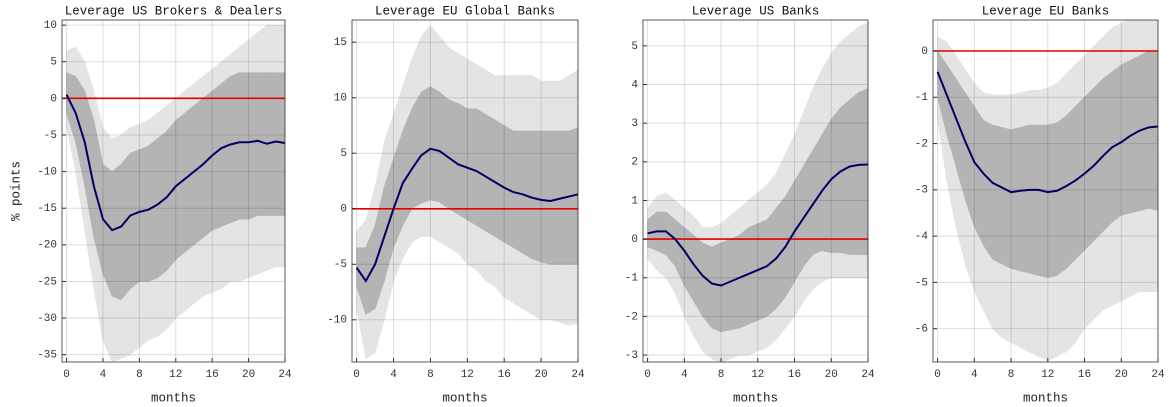  I want to click on y-tick-label: -15, so click(47, 209).